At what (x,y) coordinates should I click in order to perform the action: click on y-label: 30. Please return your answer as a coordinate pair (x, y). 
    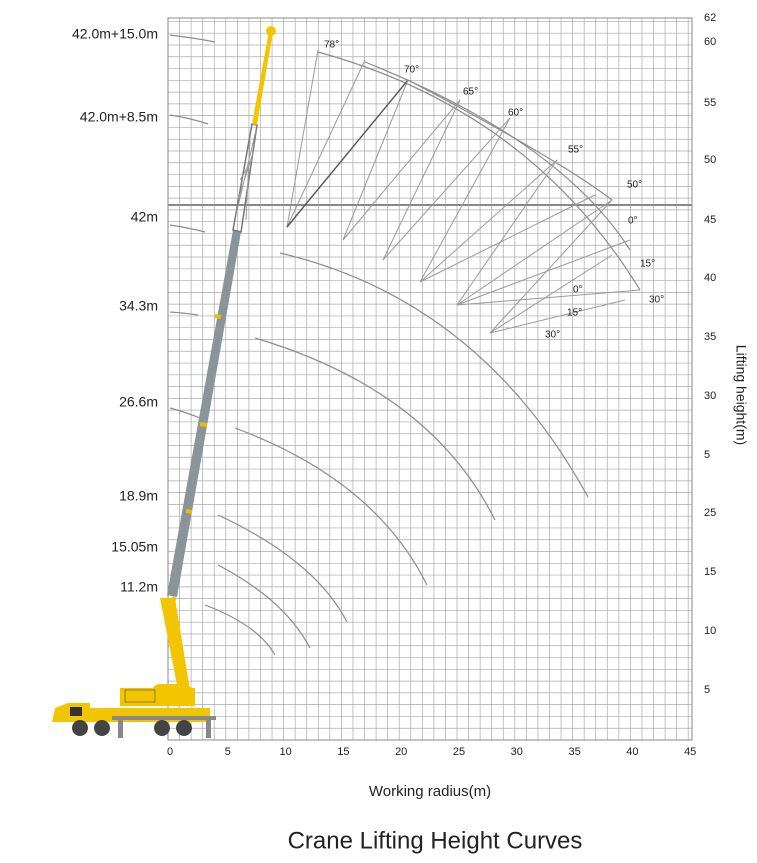
    Looking at the image, I should click on (710, 396).